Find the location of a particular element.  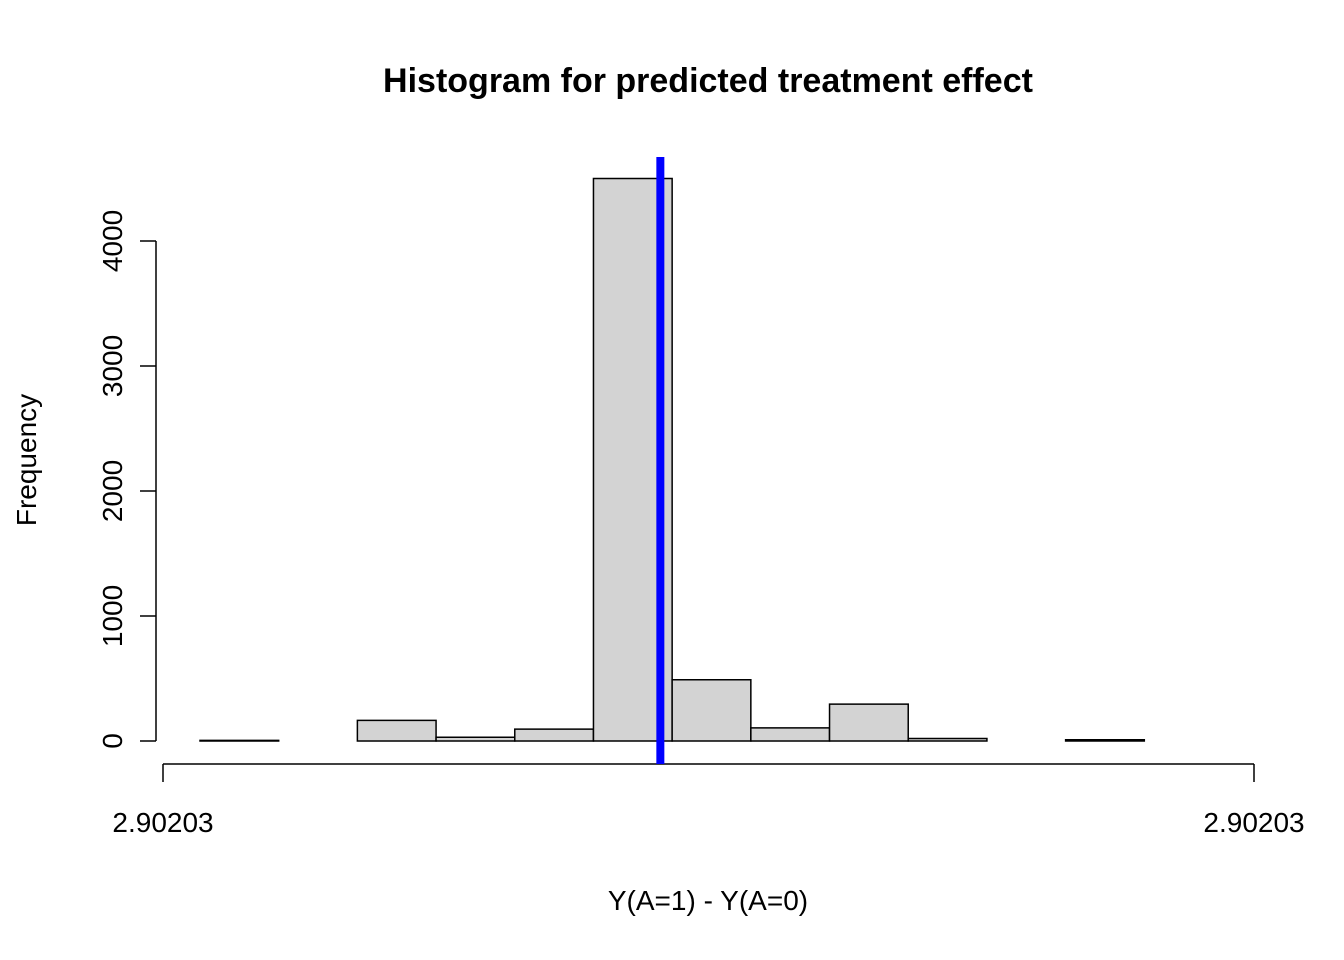

x-axis-label: Y(A=1) - Y(A=0) is located at coordinates (708, 900).